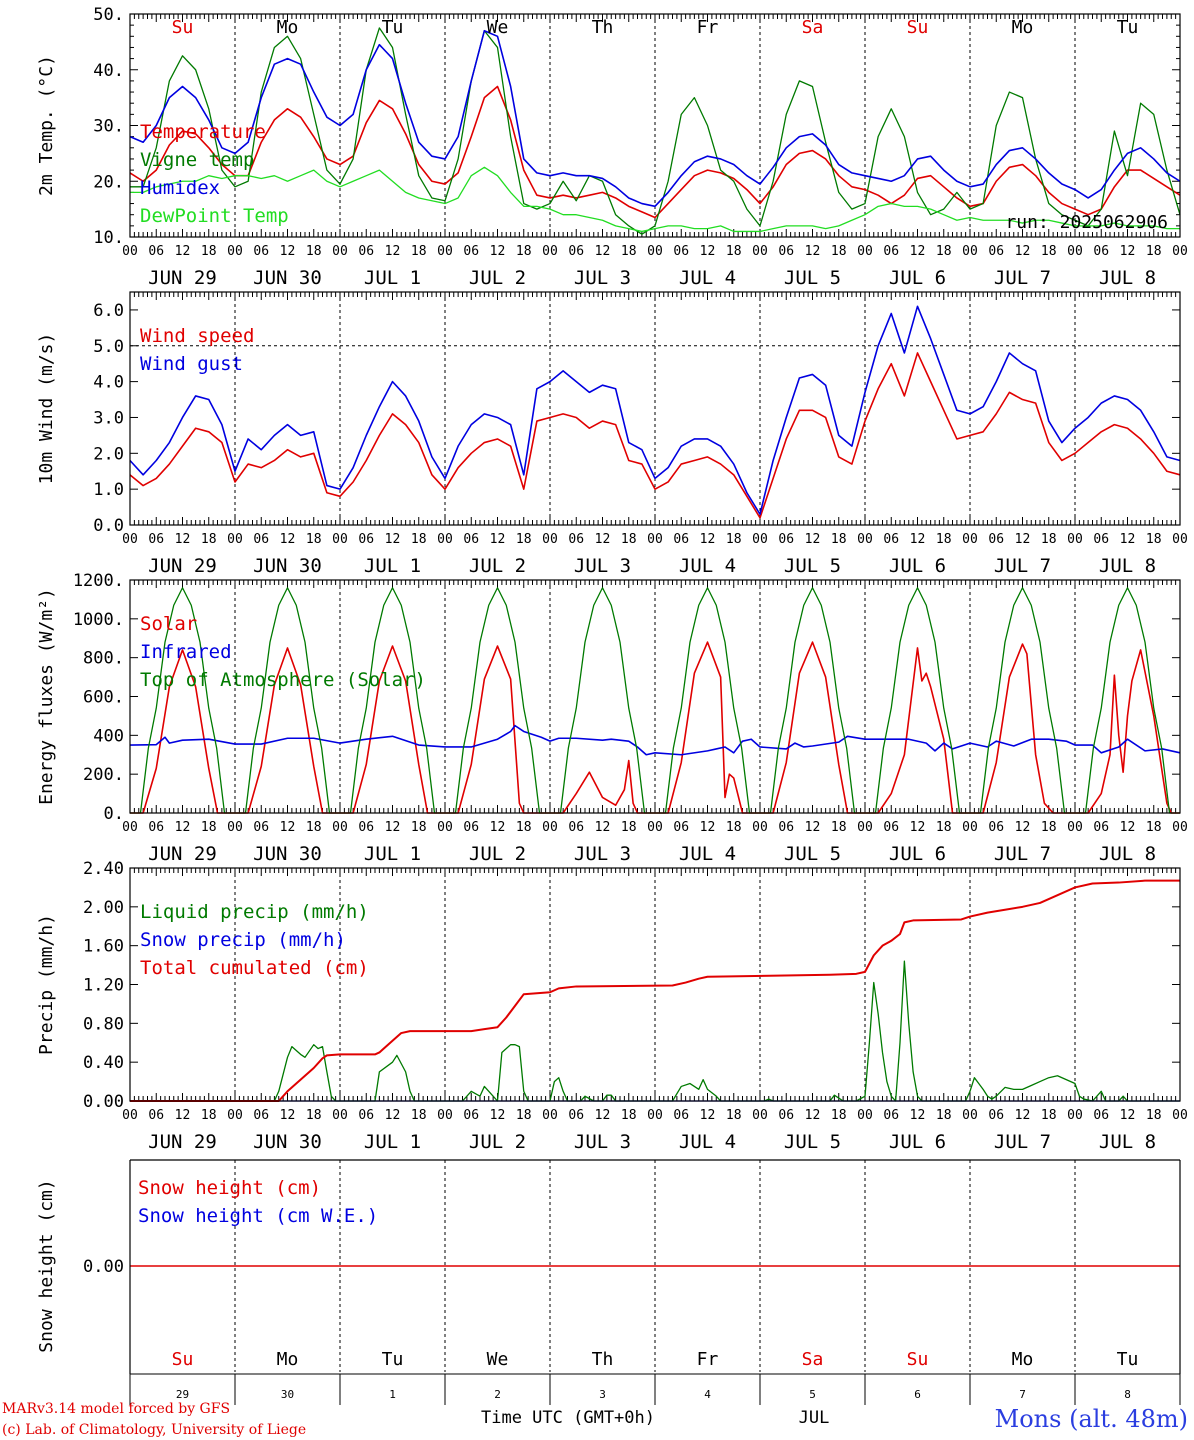 This screenshot has width=1194, height=1440. What do you see at coordinates (108, 418) in the screenshot?
I see `y-tick-label: 3.0` at bounding box center [108, 418].